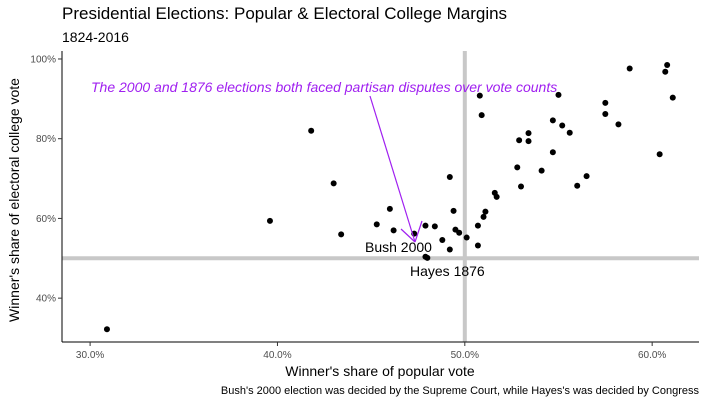 The image size is (707, 405). Describe the element at coordinates (43, 59) in the screenshot. I see `y-tick-label: 100%` at that location.